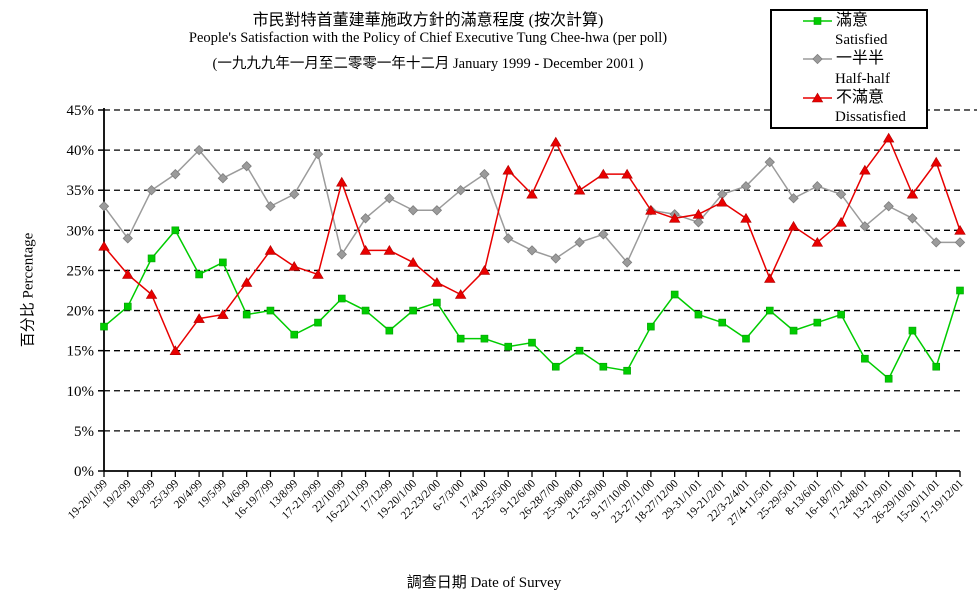 Image resolution: width=977 pixels, height=600 pixels. I want to click on halfhalf-marker-icon, so click(817, 59).